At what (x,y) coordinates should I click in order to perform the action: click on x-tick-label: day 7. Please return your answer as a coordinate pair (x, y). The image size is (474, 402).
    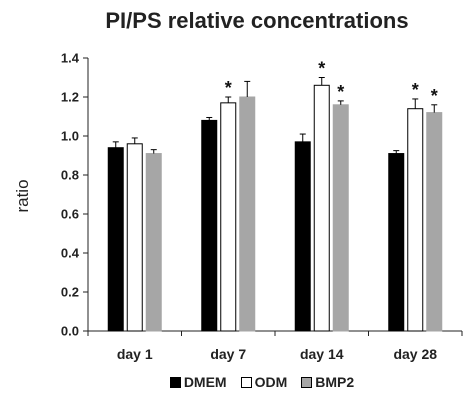
    Looking at the image, I should click on (228, 354).